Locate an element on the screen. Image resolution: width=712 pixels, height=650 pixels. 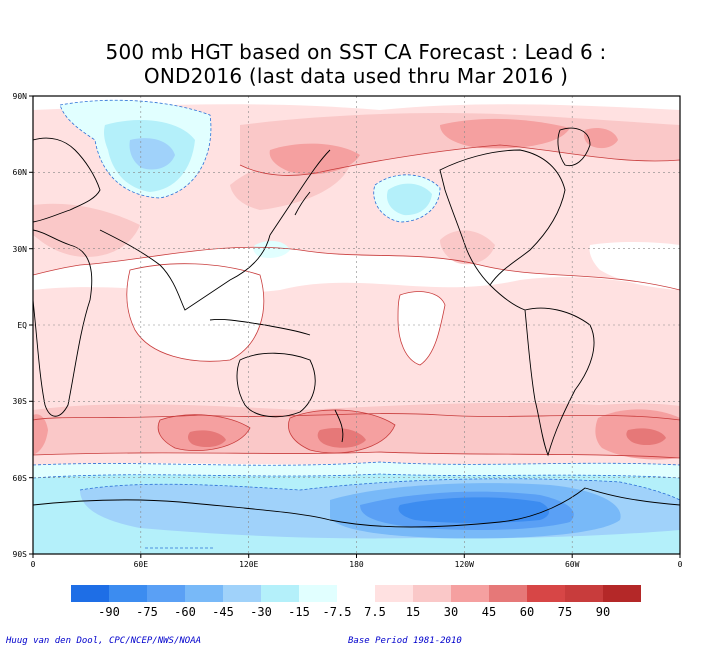
color-scale-label: -15 is located at coordinates (299, 612).